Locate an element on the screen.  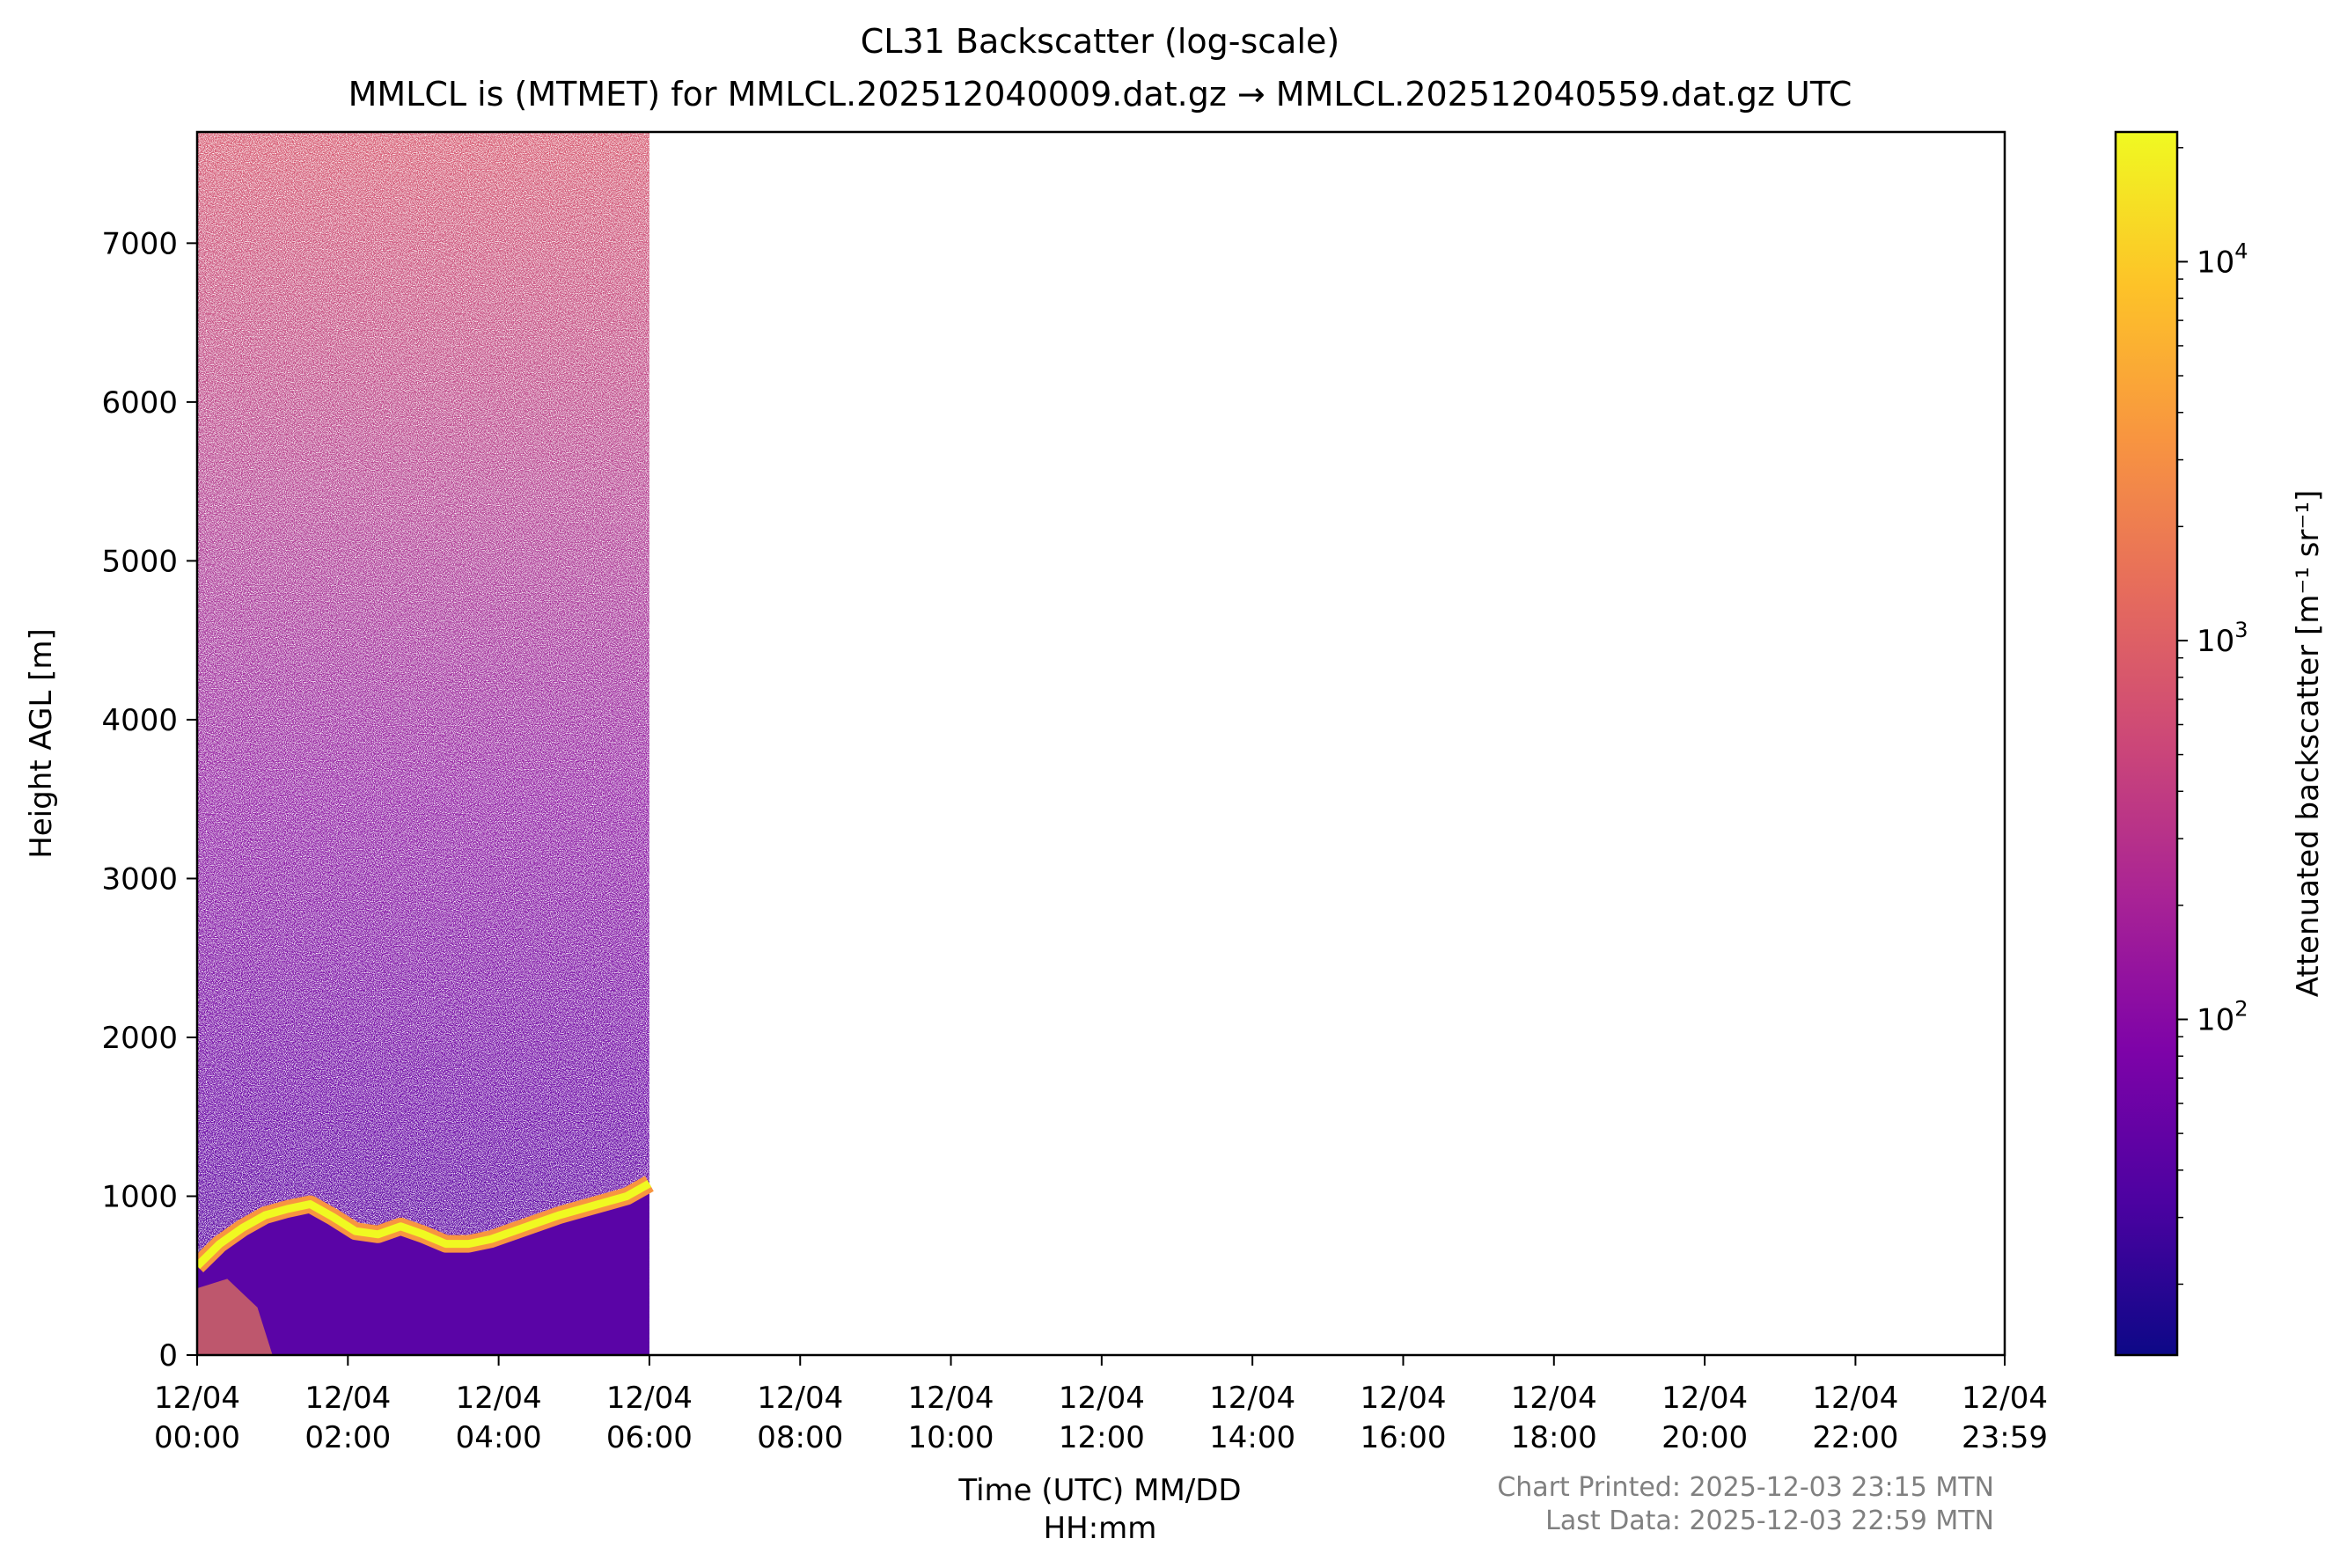
y-axis: 0 1000 2000 3000 4000 5000 6000 7000 is located at coordinates (149, 800).